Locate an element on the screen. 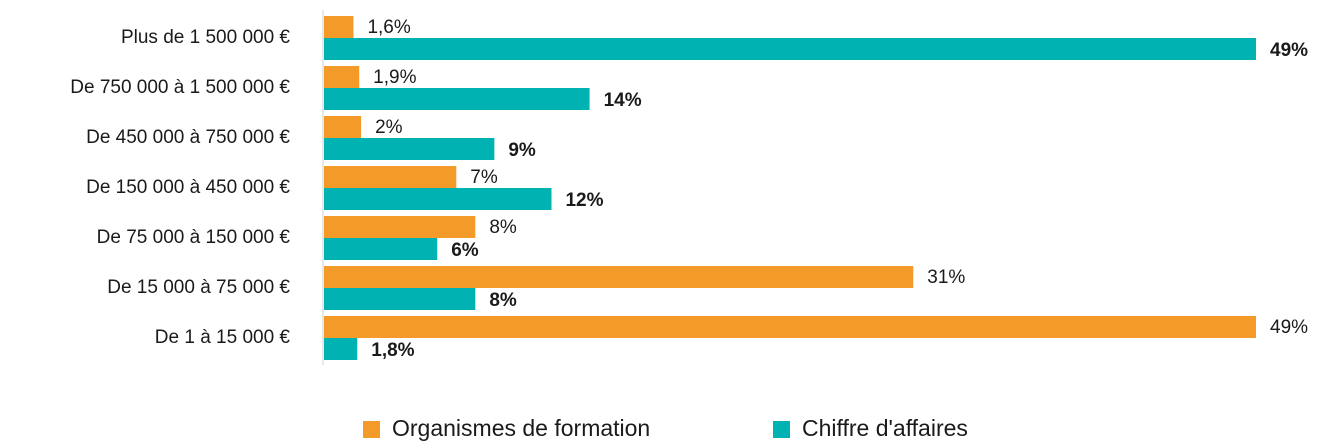 The width and height of the screenshot is (1319, 441). category-label: De 450 000 à 750 000 € is located at coordinates (188, 137).